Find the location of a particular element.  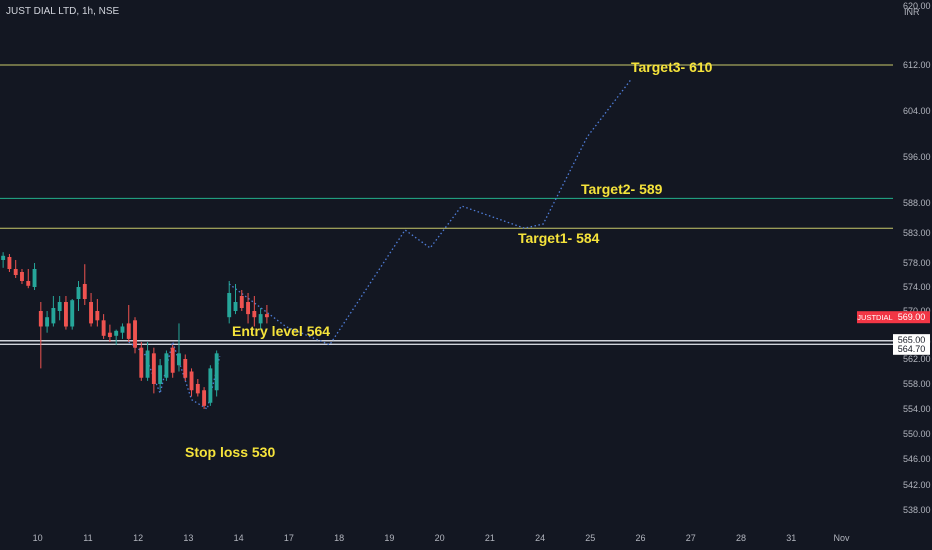

price-badge is located at coordinates (911, 317).